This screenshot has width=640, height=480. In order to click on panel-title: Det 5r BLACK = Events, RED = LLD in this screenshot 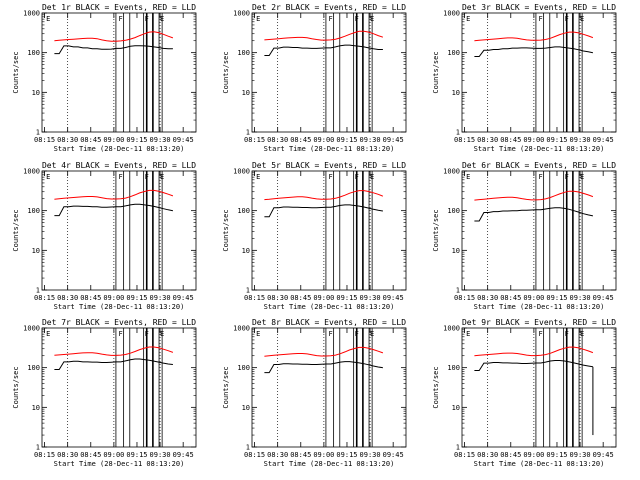, I will do `click(329, 165)`.